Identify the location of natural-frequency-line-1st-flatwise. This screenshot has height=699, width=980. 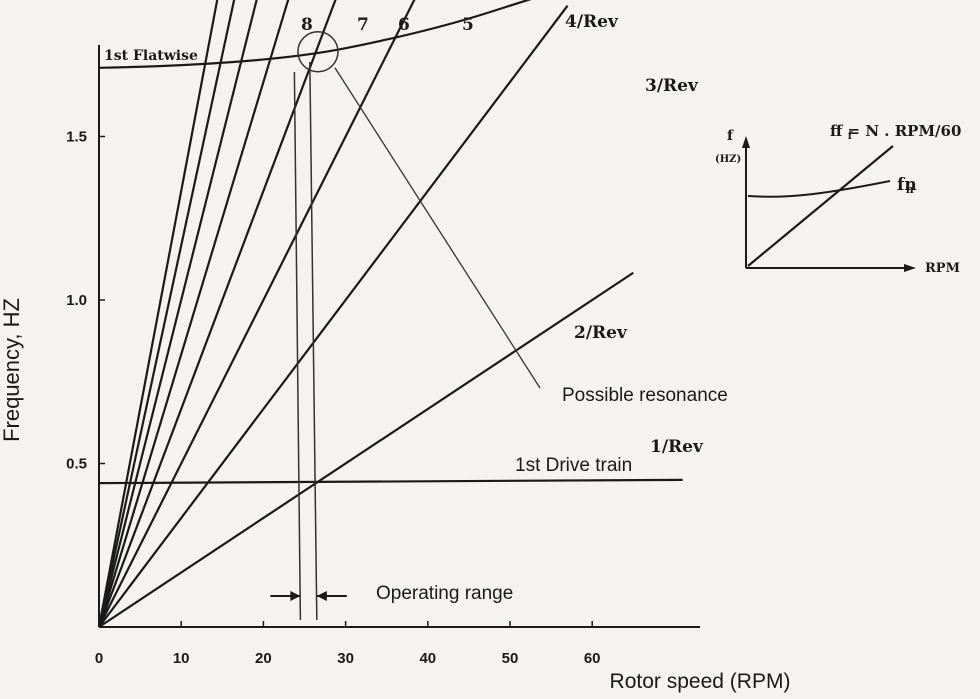
(315, 34).